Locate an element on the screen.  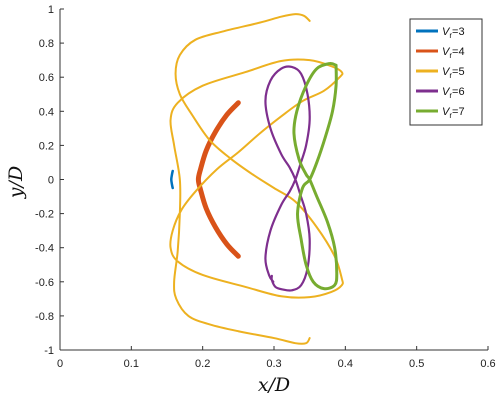
x-axis-ticks: 0 0.1 0.2 0.3 0.4 0.5 0.6 is located at coordinates (276, 358).